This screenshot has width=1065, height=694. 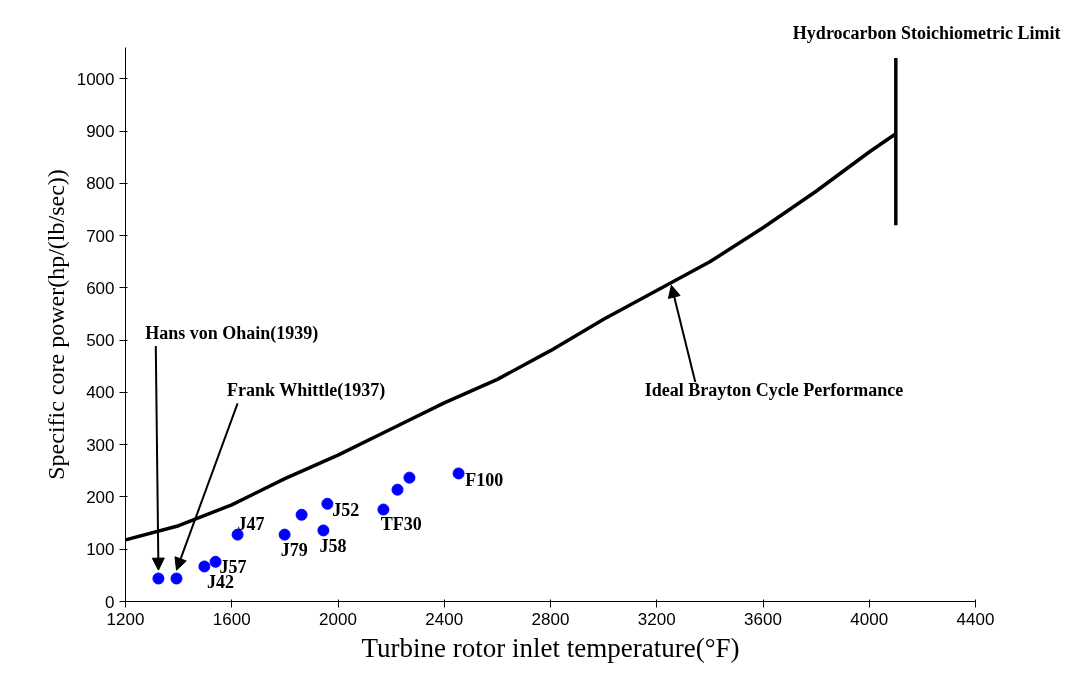 What do you see at coordinates (100, 288) in the screenshot?
I see `y-tick-label: 600` at bounding box center [100, 288].